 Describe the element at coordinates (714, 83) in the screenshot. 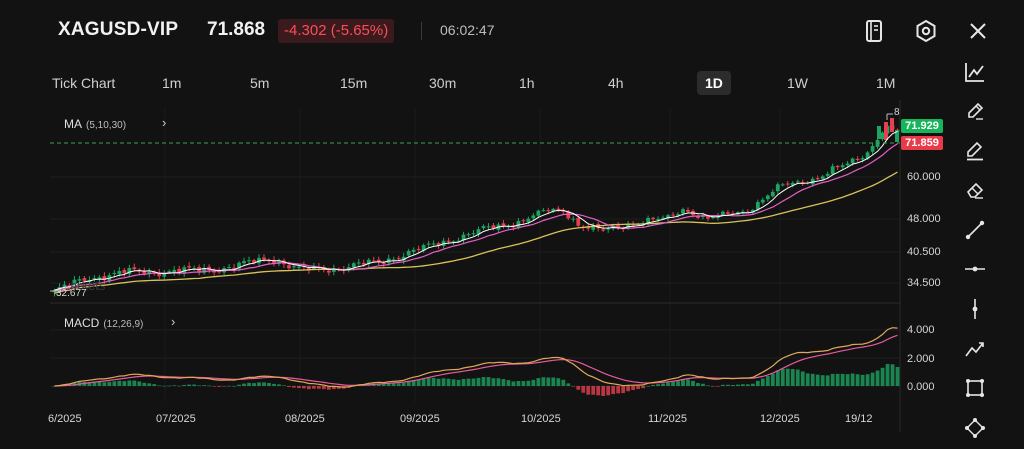

I see `tab-1d: 1D` at that location.